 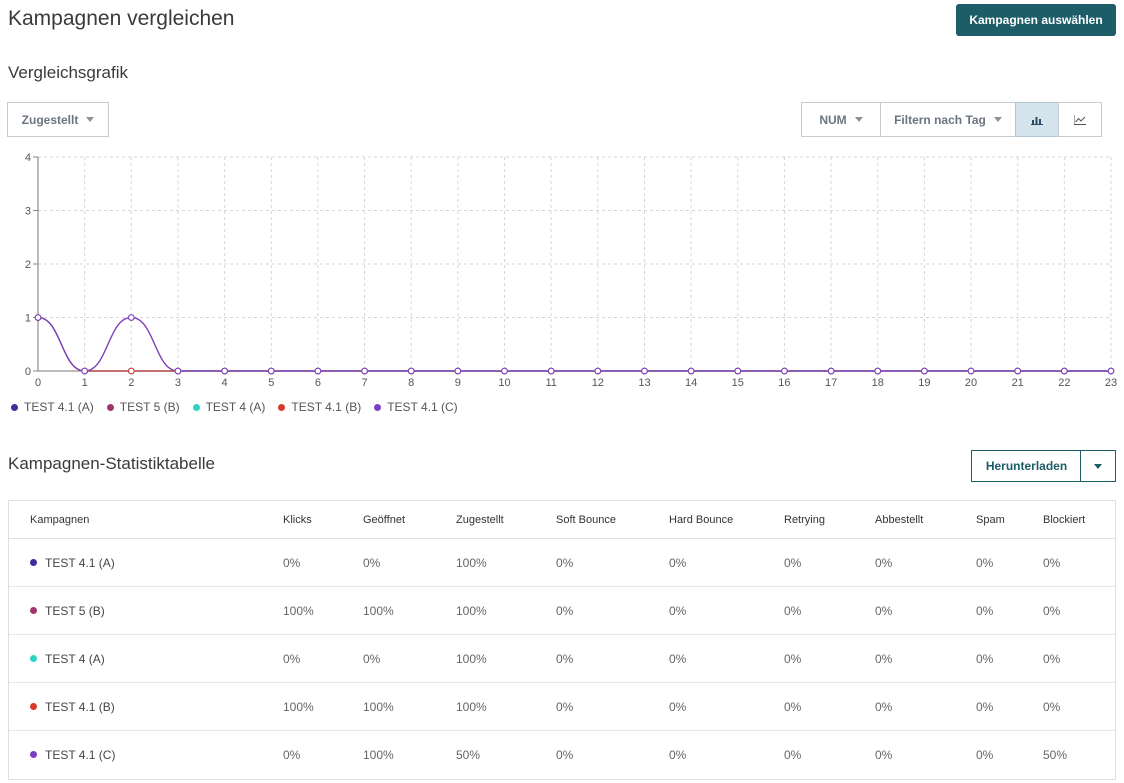 I want to click on table-row: TEST 4.1 (B) 100% 100% 100% 0% 0% 0% 0% 0% 0%, so click(x=562, y=707).